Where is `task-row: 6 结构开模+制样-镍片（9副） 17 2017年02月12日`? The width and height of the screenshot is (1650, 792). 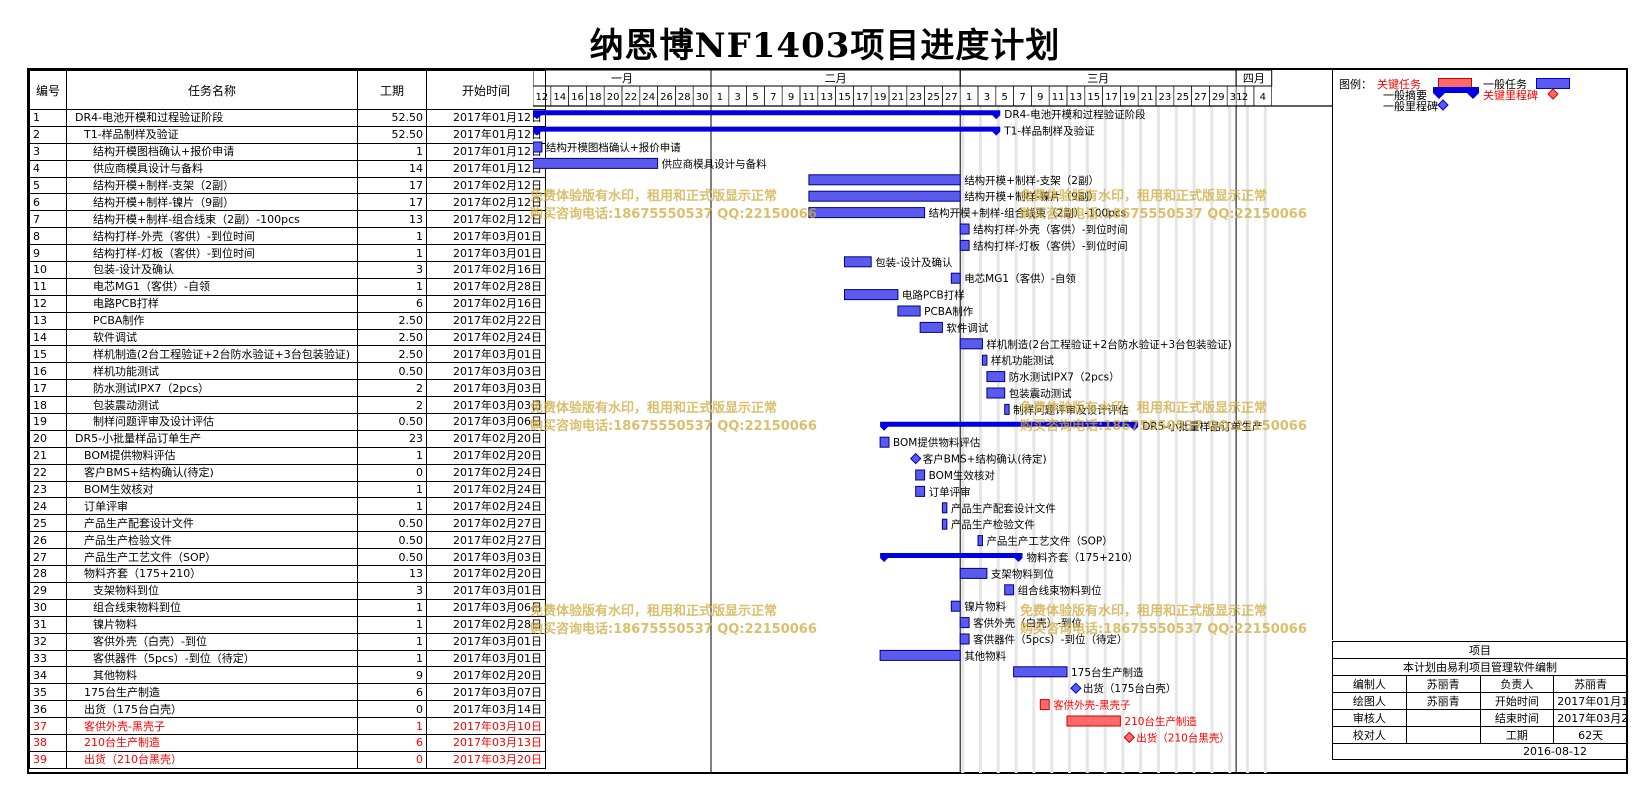 task-row: 6 结构开模+制样-镍片（9副） 17 2017年02月12日 is located at coordinates (287, 202).